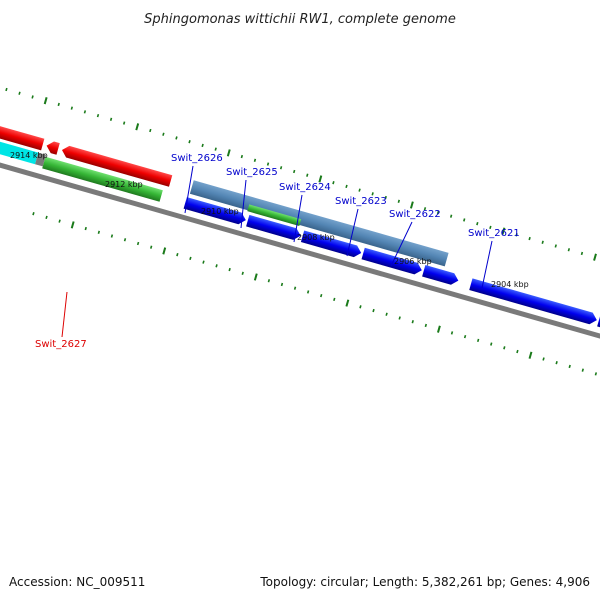  I want to click on selected-region, so click(319, 223).